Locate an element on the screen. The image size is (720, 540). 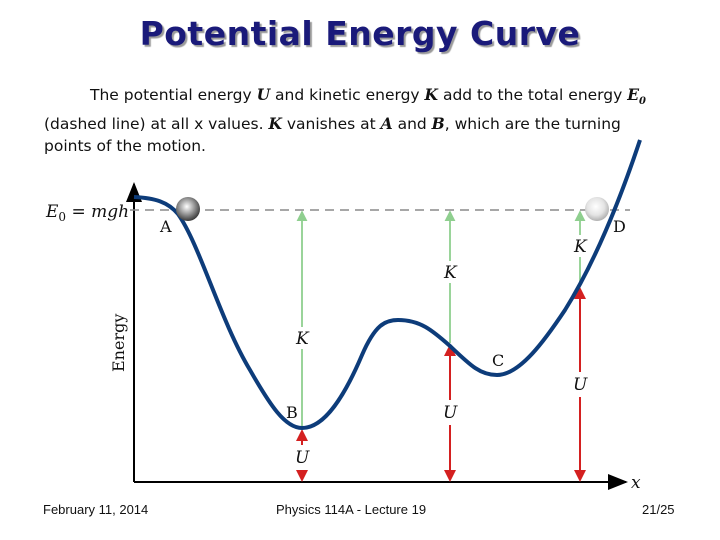
footer-date: February 11, 2014 is located at coordinates (96, 509).